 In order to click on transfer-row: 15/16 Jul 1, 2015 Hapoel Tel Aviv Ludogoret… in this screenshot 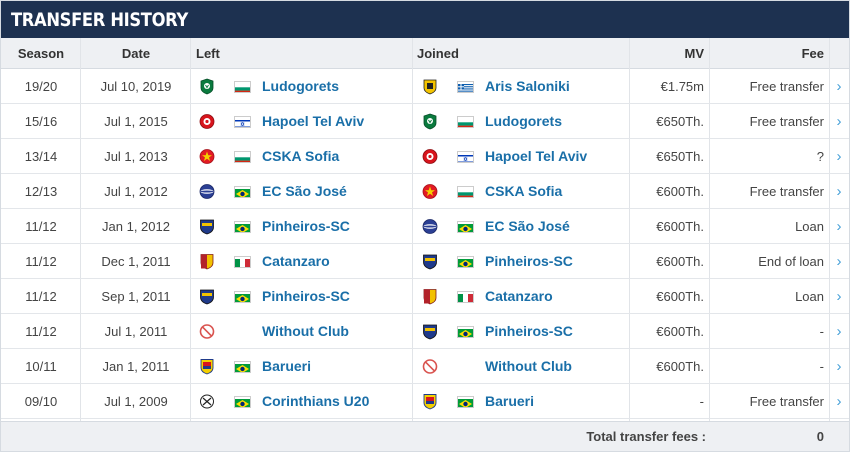, I will do `click(425, 121)`.